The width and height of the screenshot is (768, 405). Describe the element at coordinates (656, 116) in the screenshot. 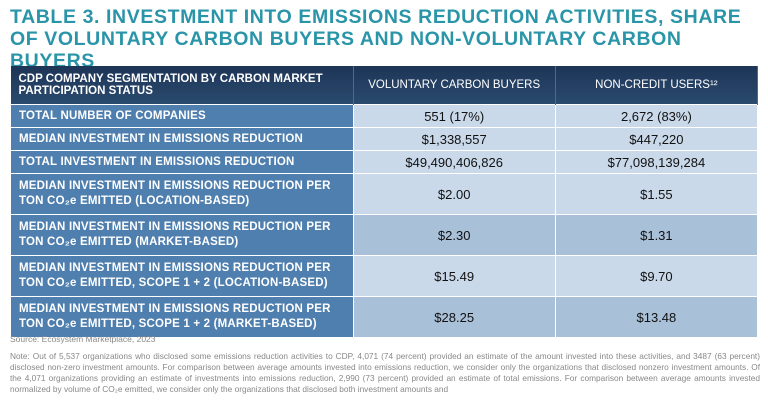

I see `cell-value: 2,672 (83%)` at that location.